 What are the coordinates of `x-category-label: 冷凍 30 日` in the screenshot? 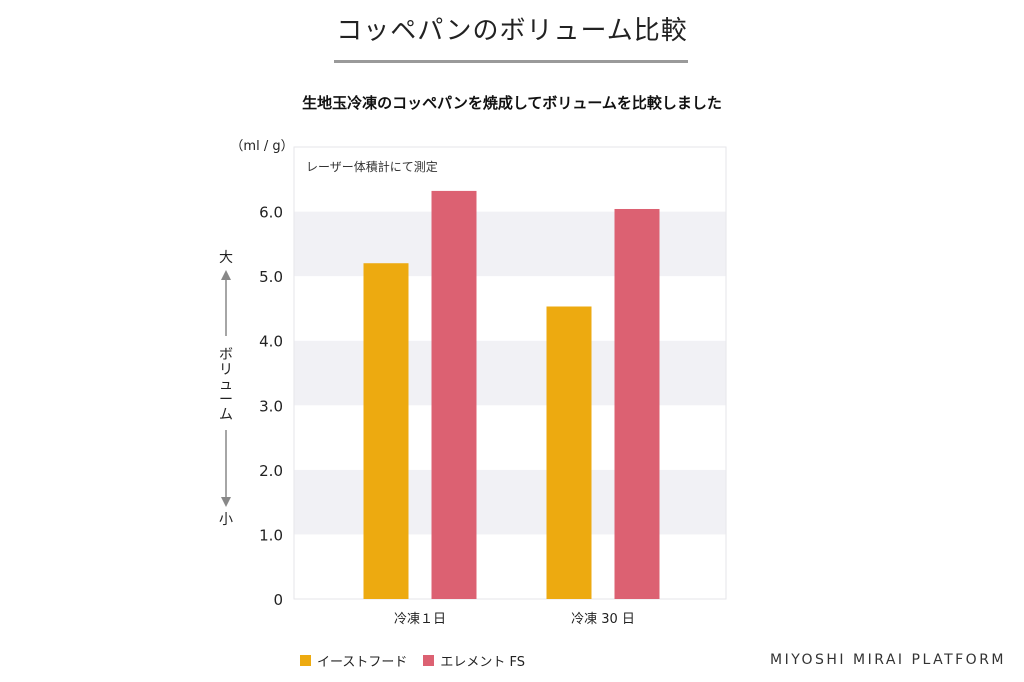 It's located at (603, 619).